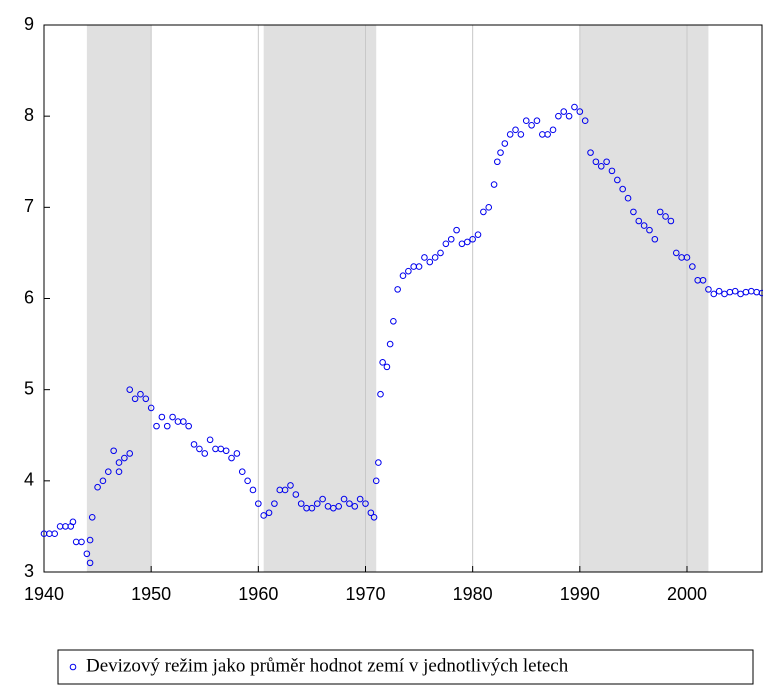  I want to click on y-tick-label: 6, so click(29, 297).